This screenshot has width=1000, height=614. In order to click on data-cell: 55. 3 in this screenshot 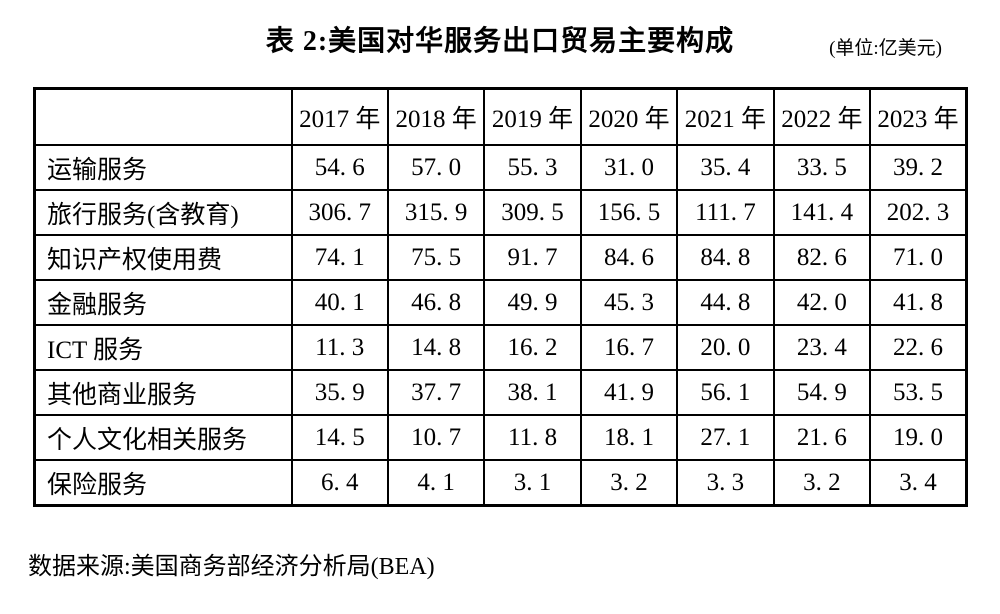, I will do `click(532, 167)`.